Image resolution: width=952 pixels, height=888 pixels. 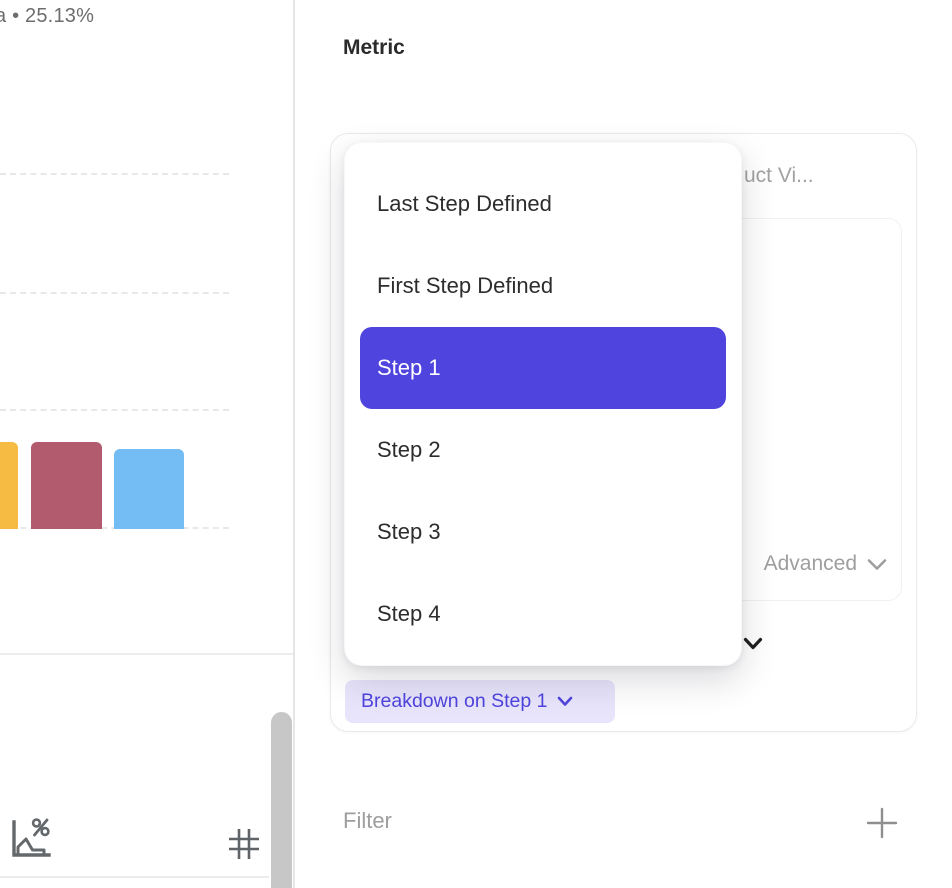 What do you see at coordinates (244, 844) in the screenshot?
I see `grid-hash-icon` at bounding box center [244, 844].